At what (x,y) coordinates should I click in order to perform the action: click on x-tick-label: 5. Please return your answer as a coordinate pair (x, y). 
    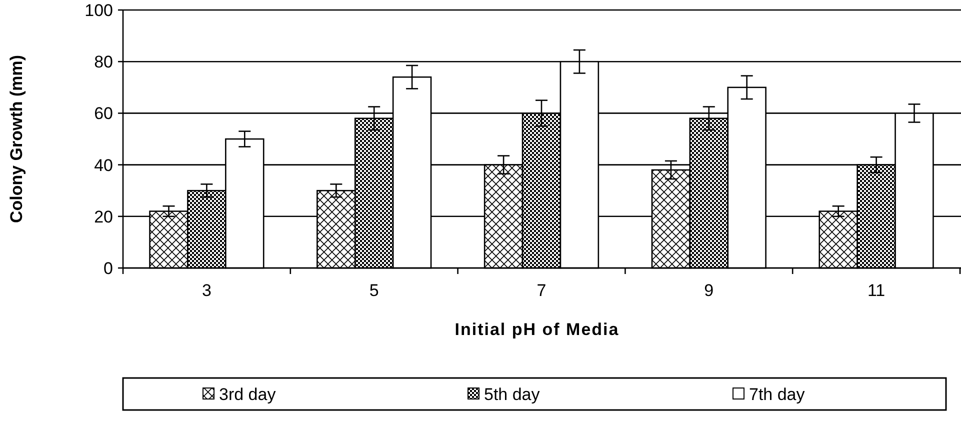
    Looking at the image, I should click on (374, 290).